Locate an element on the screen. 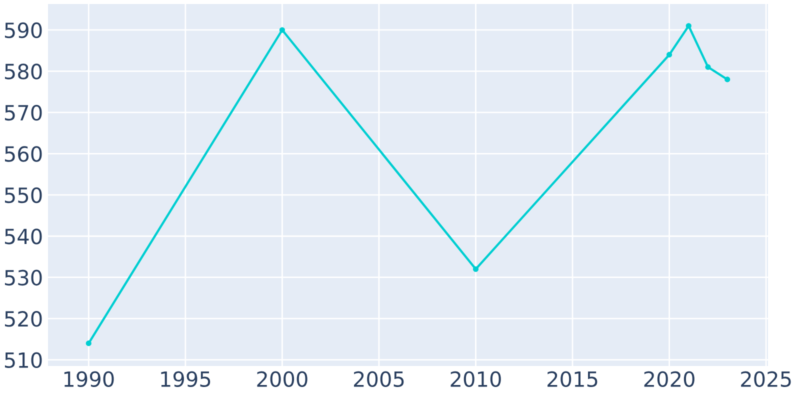 This screenshot has width=800, height=400. y-tick-label: 560 is located at coordinates (23, 154).